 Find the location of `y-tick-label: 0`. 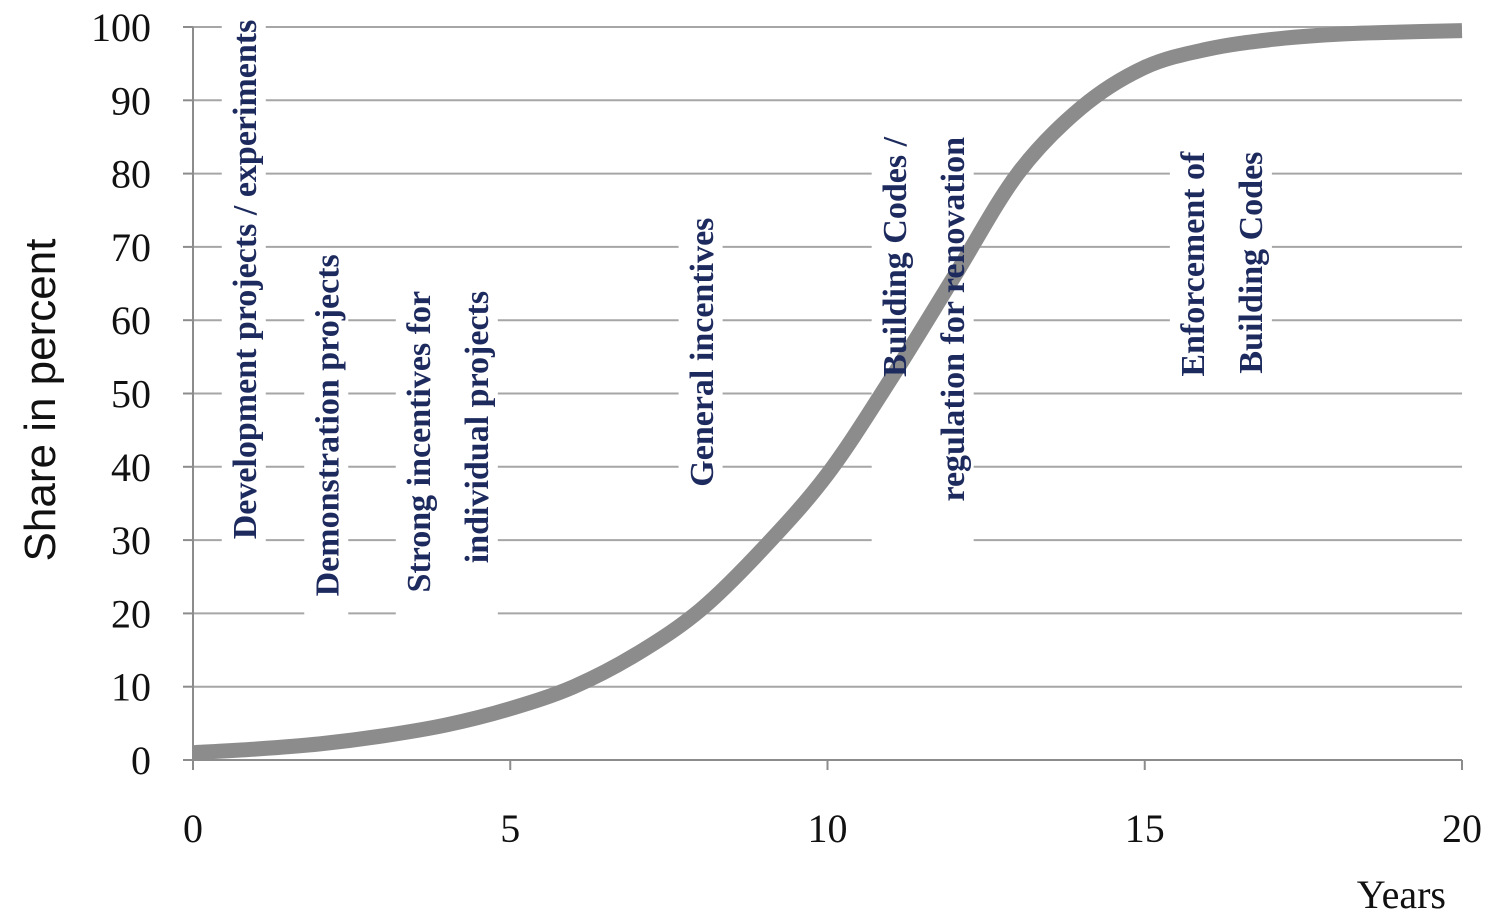

y-tick-label: 0 is located at coordinates (141, 760).